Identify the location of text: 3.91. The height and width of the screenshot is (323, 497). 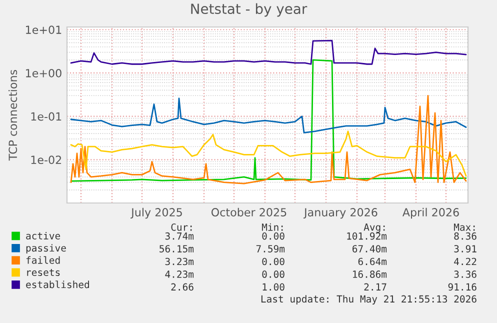
(465, 248).